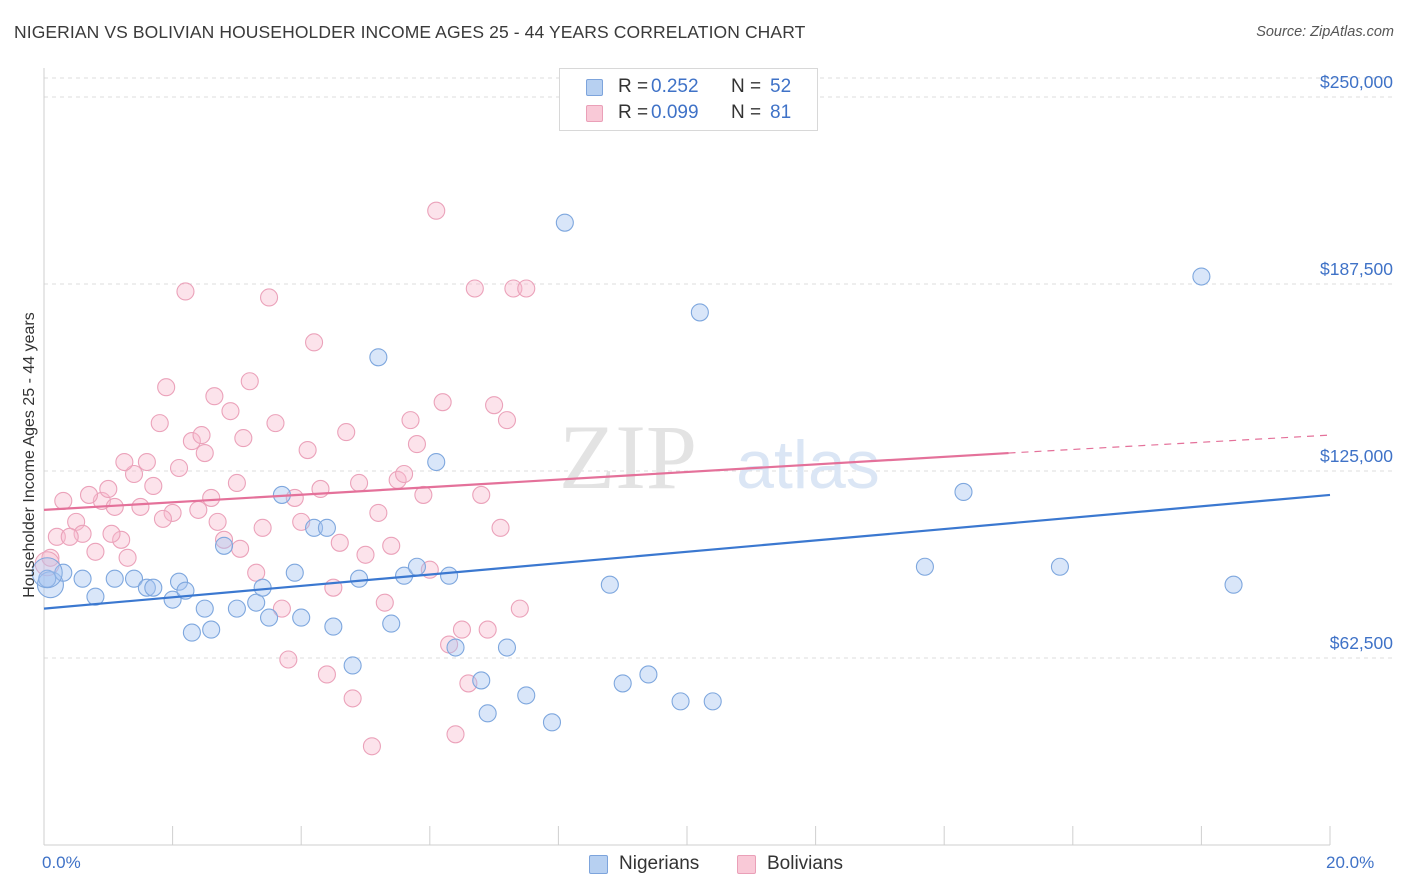 The width and height of the screenshot is (1406, 892). What do you see at coordinates (1356, 82) in the screenshot?
I see `y-tick-label-3: $250,000` at bounding box center [1356, 82].